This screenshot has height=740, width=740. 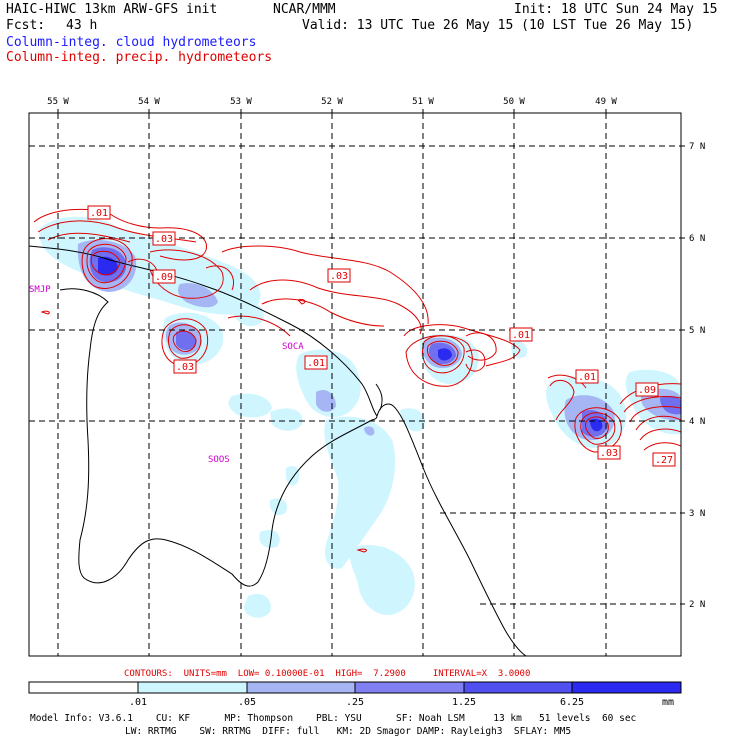 What do you see at coordinates (138, 702) in the screenshot?
I see `colorbar-tick: .01` at bounding box center [138, 702].